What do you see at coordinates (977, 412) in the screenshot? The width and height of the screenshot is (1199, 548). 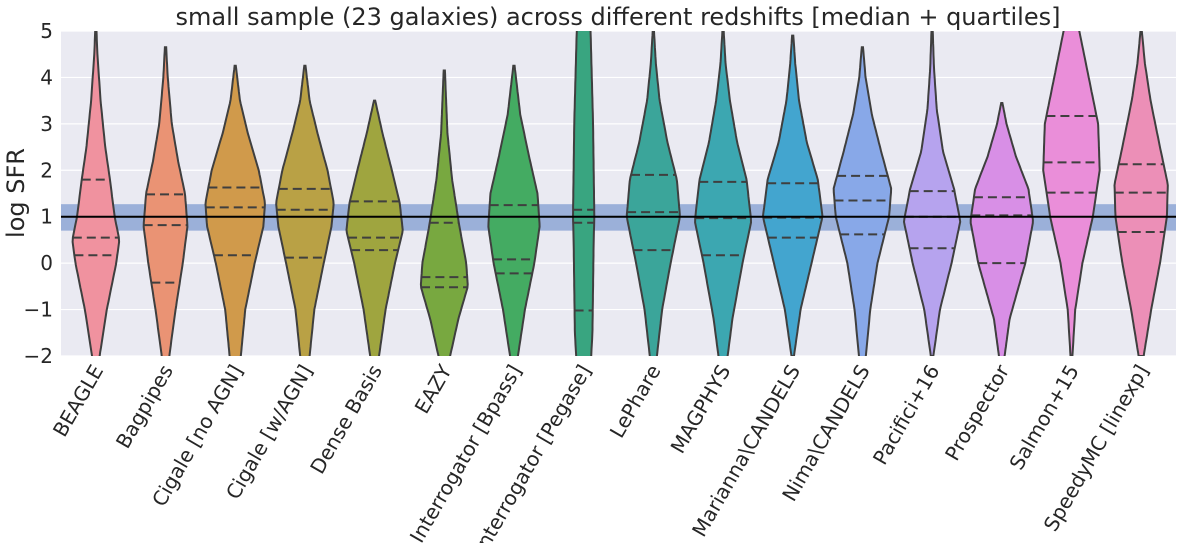 I see `x-tick-label: Prospector` at bounding box center [977, 412].